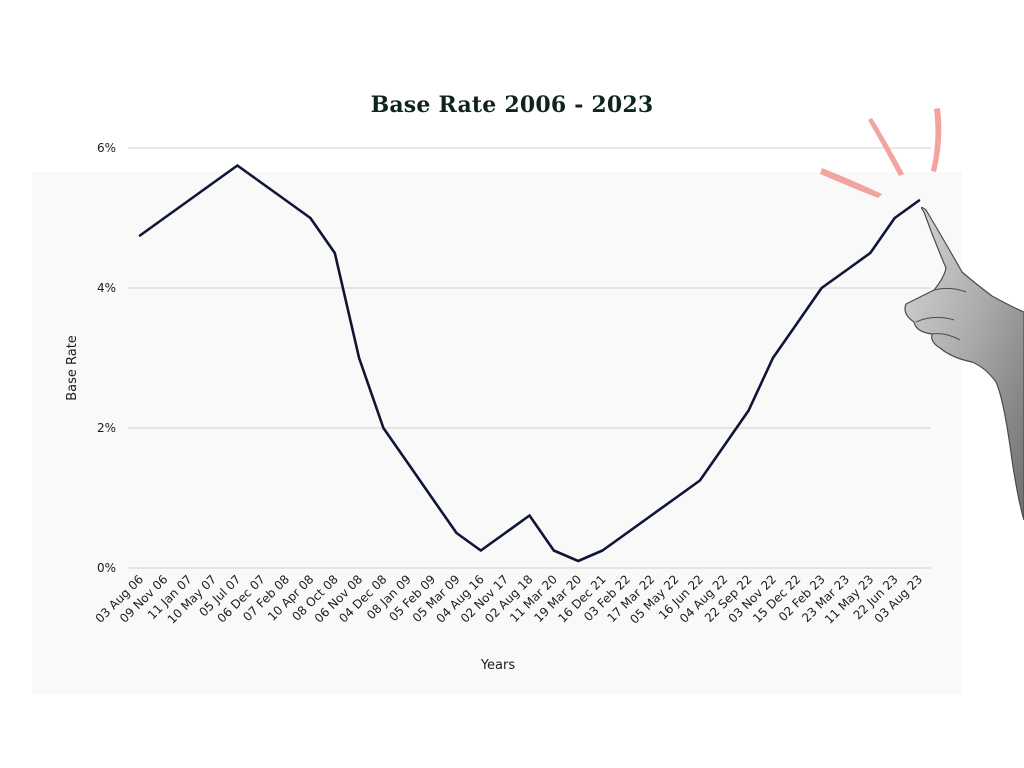 This screenshot has width=1024, height=768. What do you see at coordinates (106, 358) in the screenshot?
I see `y-axis-ticks: 0% 2% 4% 6%` at bounding box center [106, 358].